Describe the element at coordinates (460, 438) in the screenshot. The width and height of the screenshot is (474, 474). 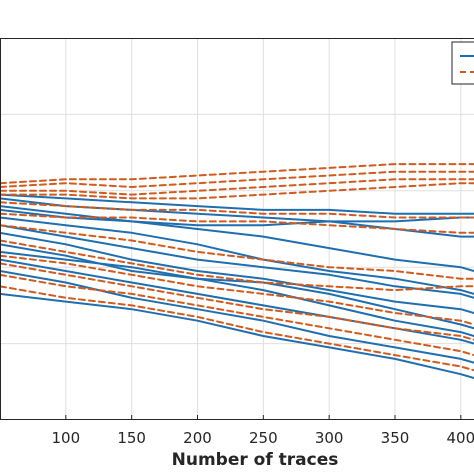
I see `x-tick-label-400: 400` at that location.